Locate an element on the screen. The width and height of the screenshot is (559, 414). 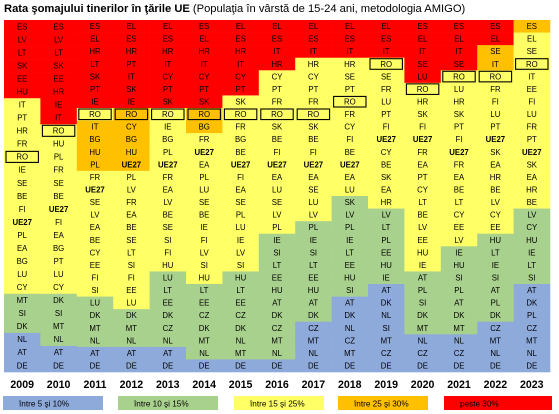
cell-2021-mt is located at coordinates (459, 328).